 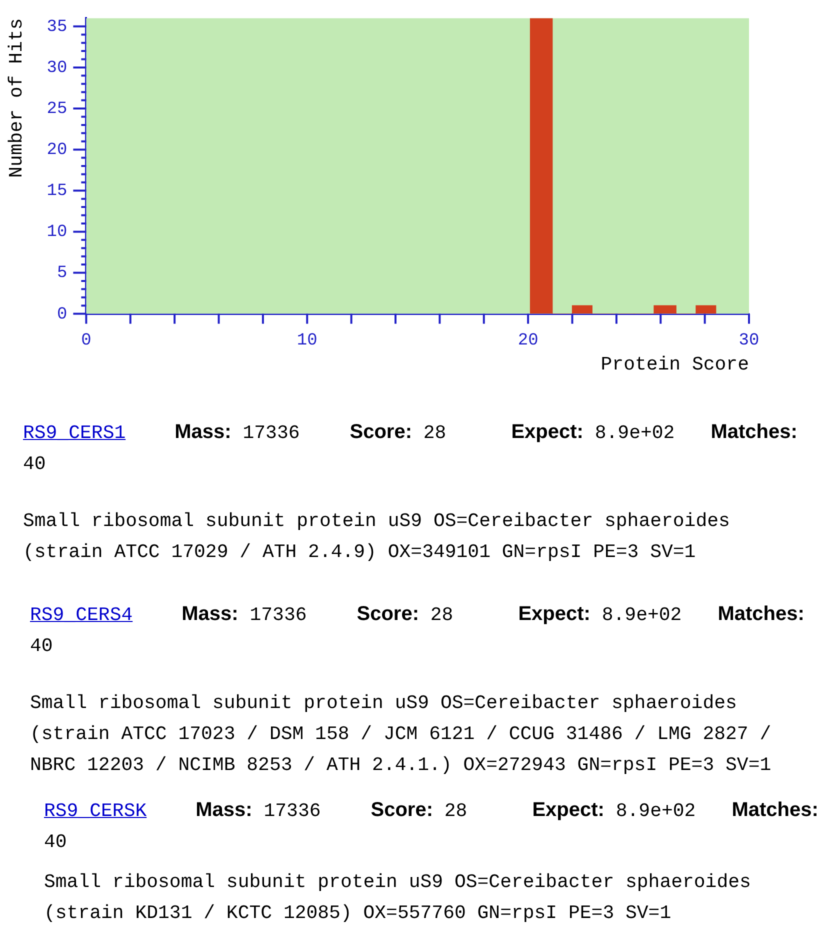 What do you see at coordinates (749, 341) in the screenshot?
I see `x-tick-label: 30` at bounding box center [749, 341].